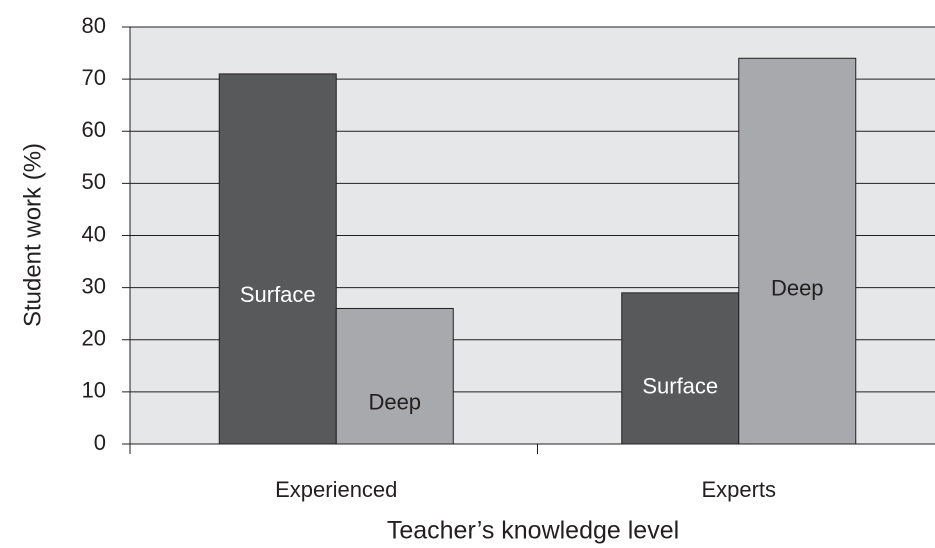 This screenshot has width=935, height=548. What do you see at coordinates (336, 489) in the screenshot?
I see `x-tick-label: Experienced` at bounding box center [336, 489].